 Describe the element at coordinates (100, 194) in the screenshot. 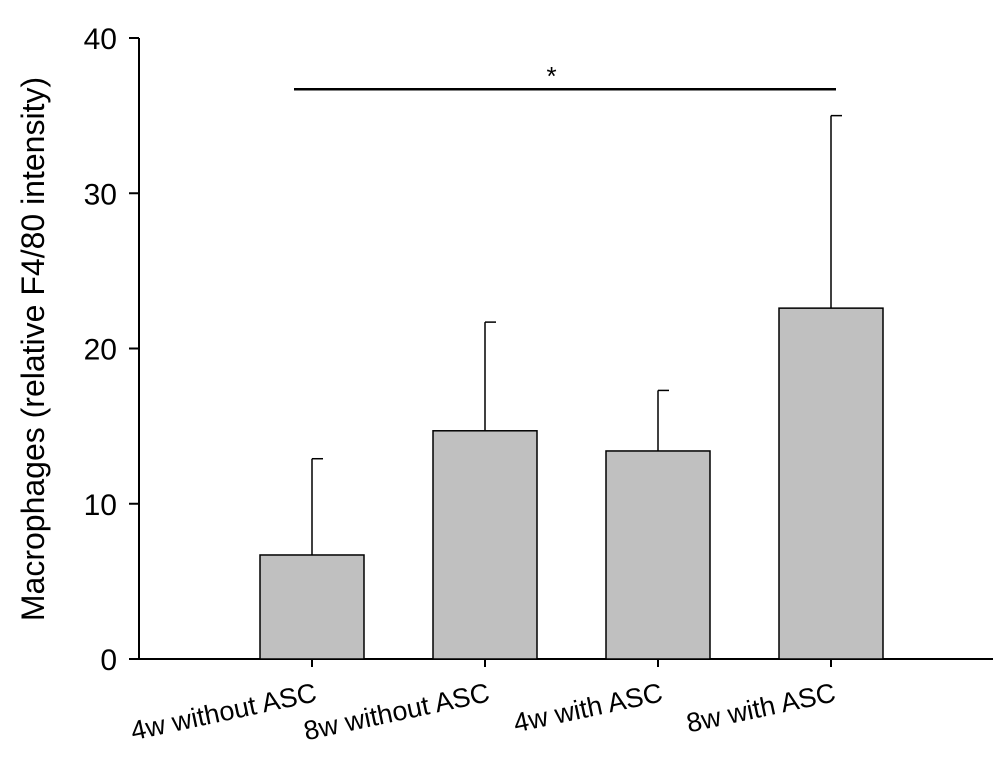

I see `y-tick-label: 30` at that location.